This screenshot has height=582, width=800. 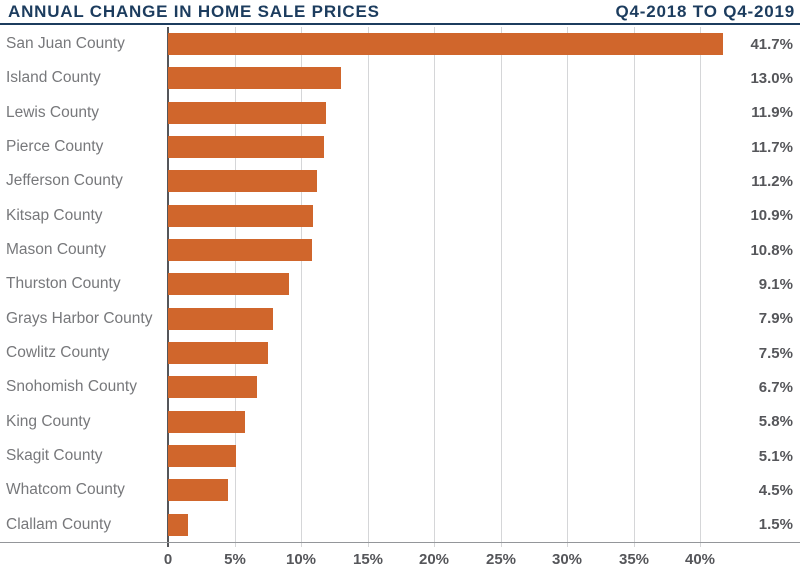 I want to click on bar-row: Snohomish County 6.7%, so click(x=400, y=387).